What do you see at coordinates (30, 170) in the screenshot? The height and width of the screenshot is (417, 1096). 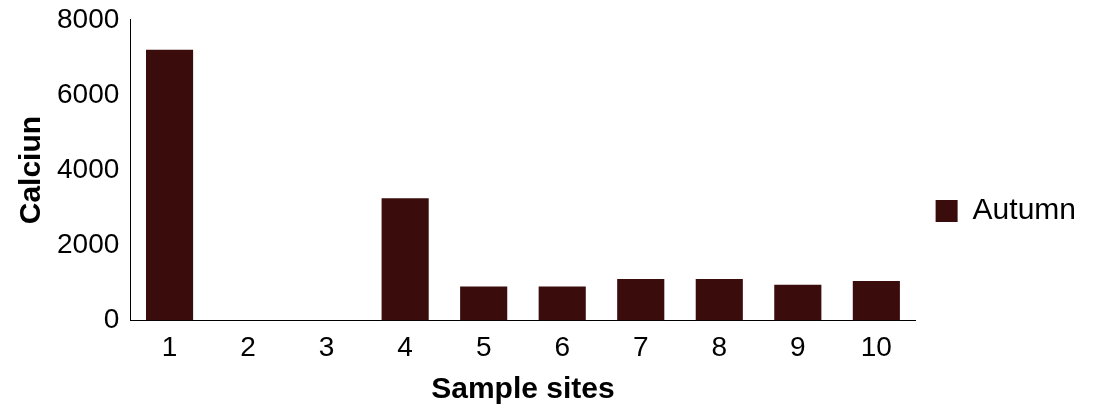 I see `y-axis-title: Calciun` at bounding box center [30, 170].